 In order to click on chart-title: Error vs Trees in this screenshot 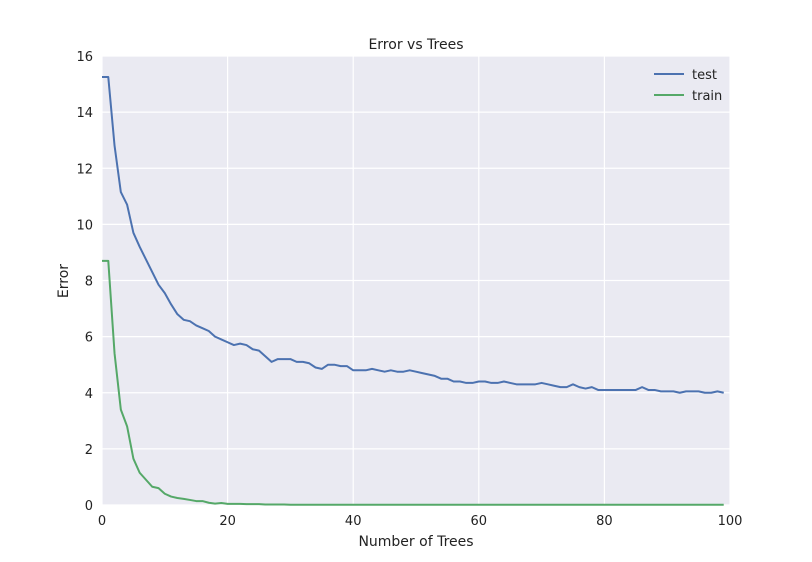, I will do `click(415, 45)`.